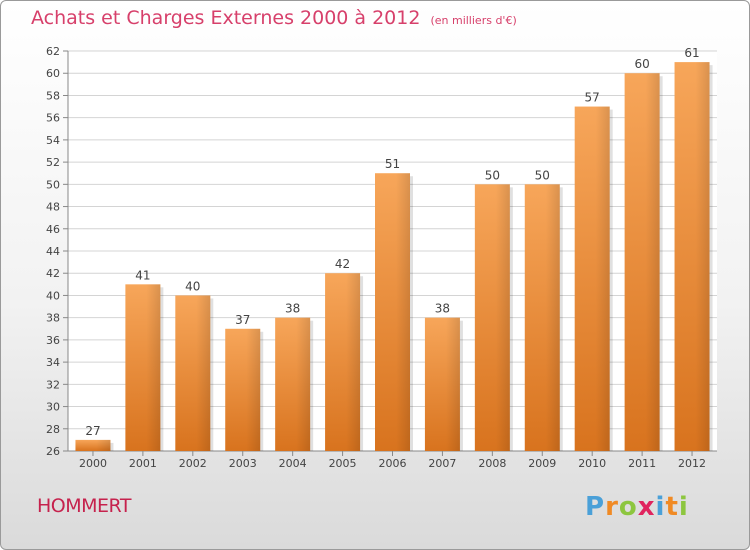 This screenshot has height=550, width=750. What do you see at coordinates (53, 140) in the screenshot?
I see `y-tick-label: 54` at bounding box center [53, 140].